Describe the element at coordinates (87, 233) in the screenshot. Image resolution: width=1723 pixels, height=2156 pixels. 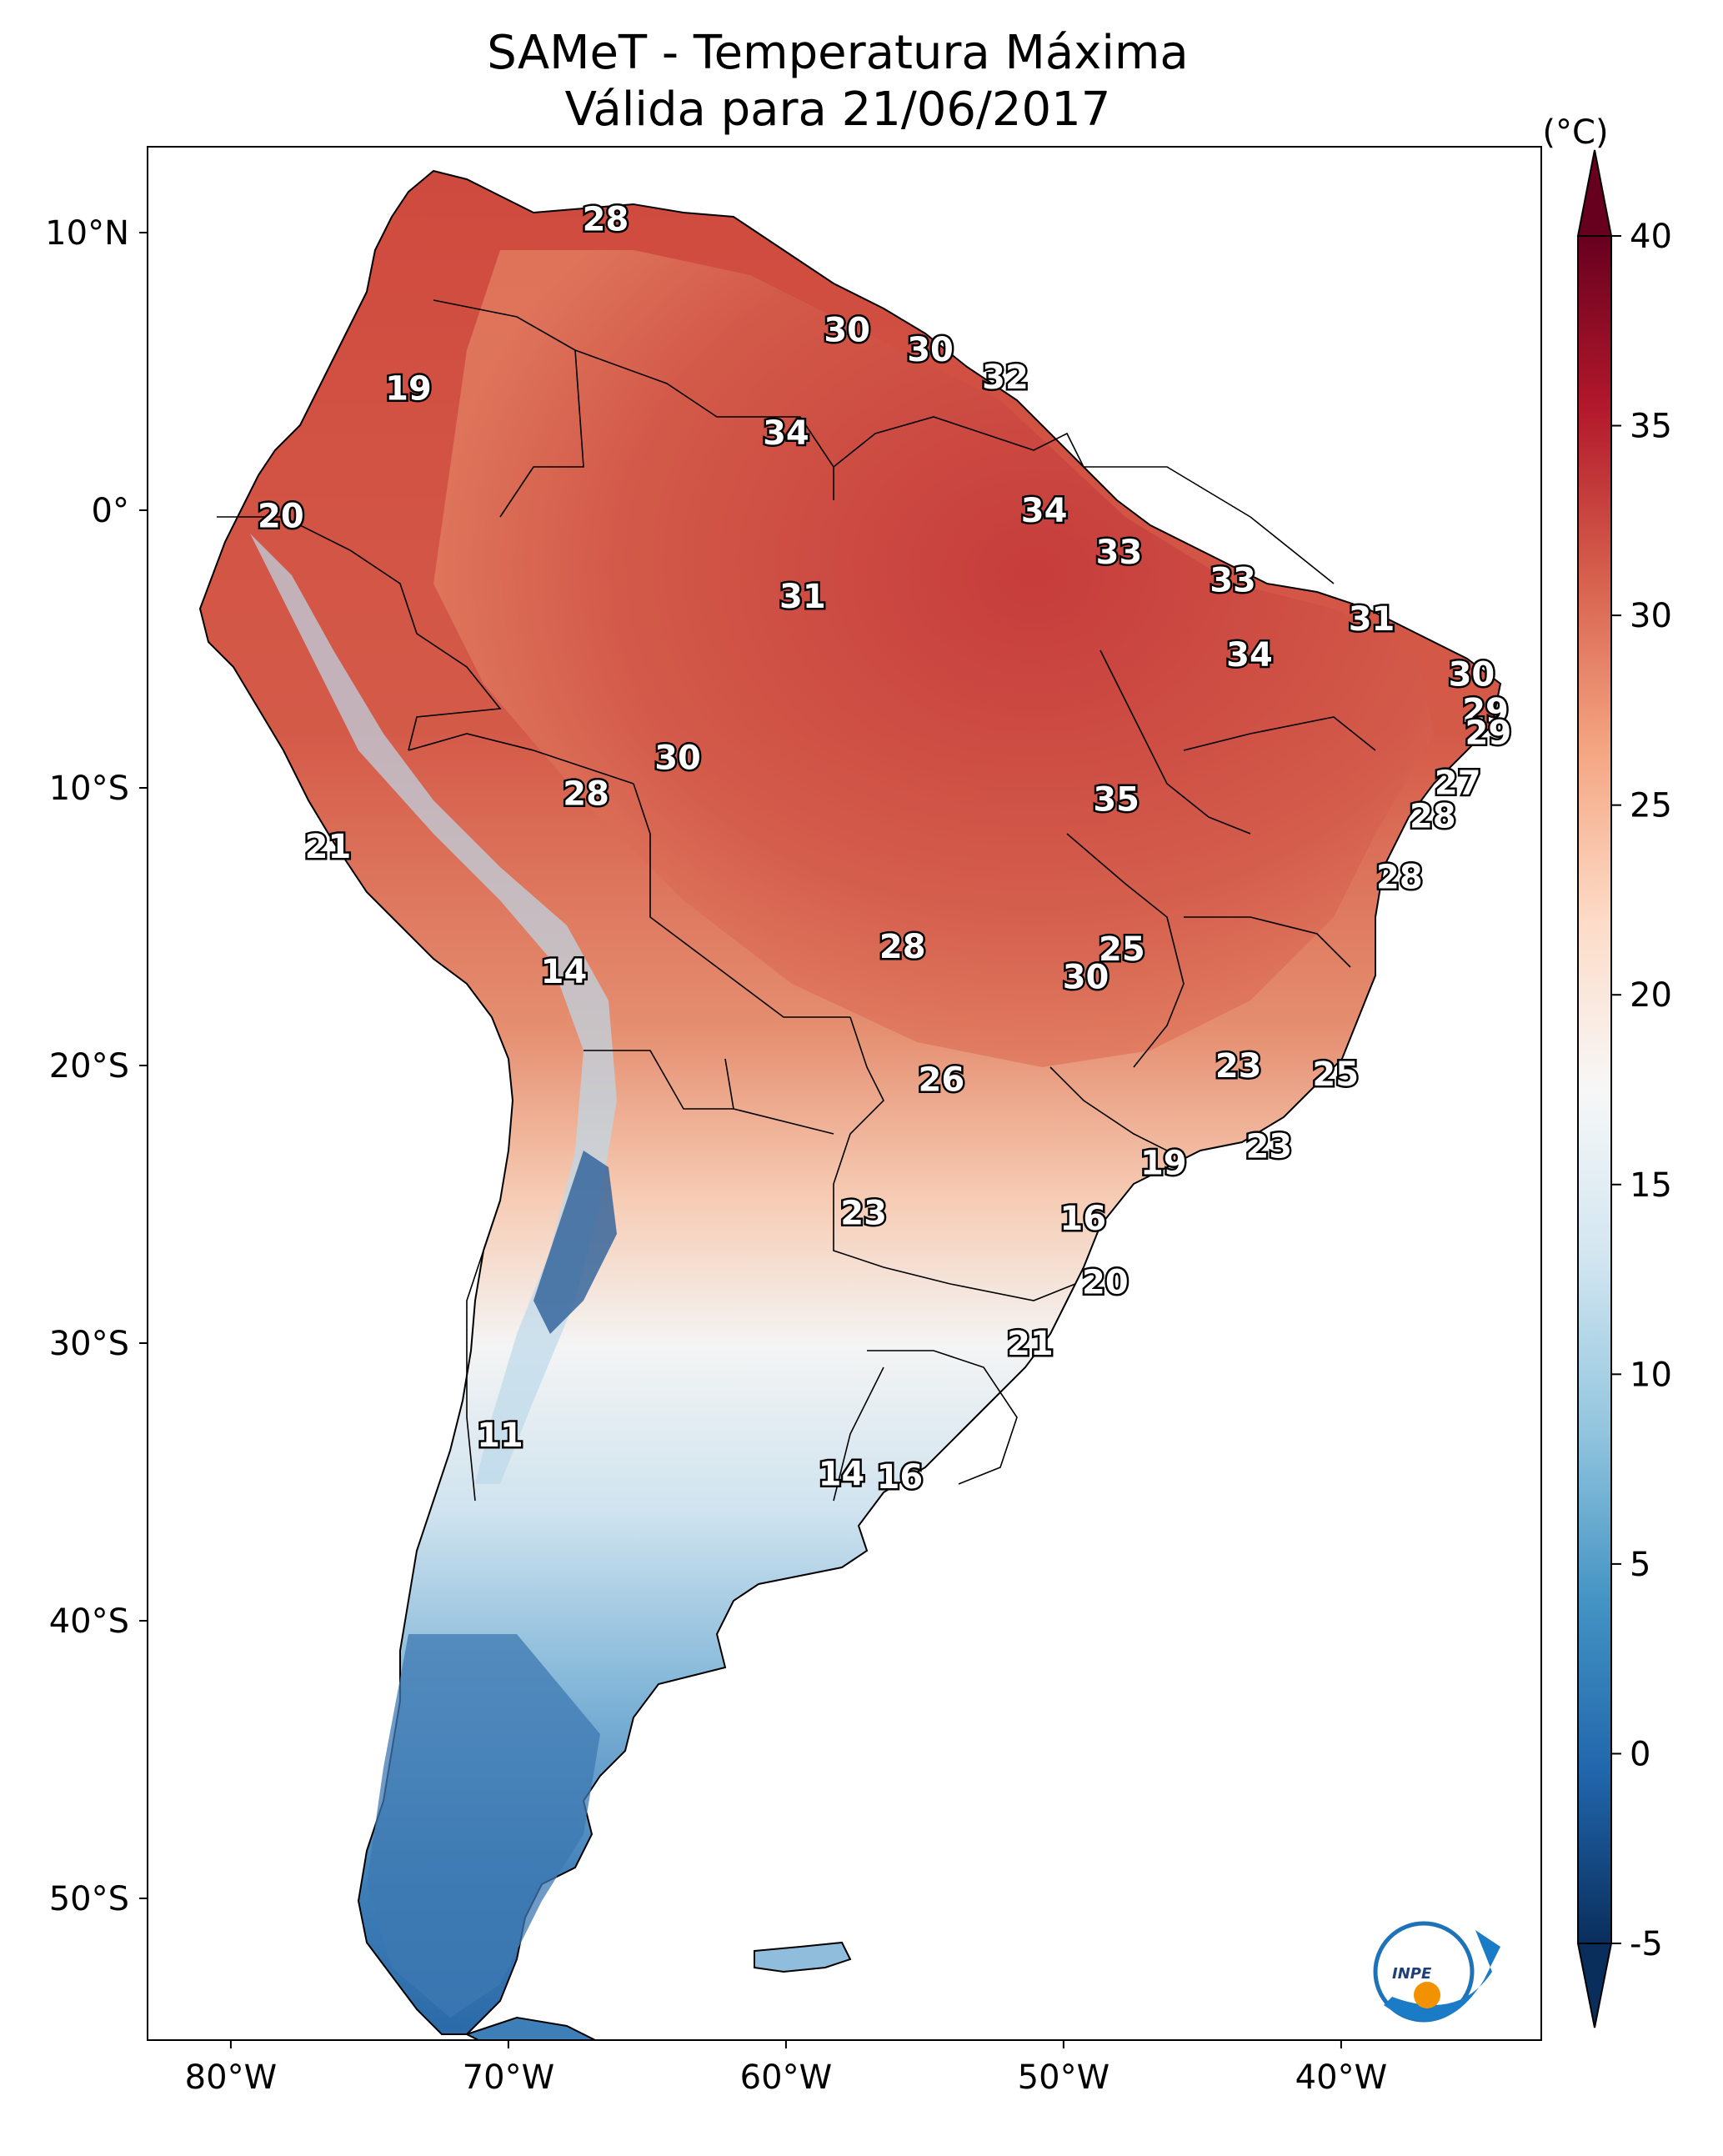
I see `lat-tick-label: 10°N` at that location.